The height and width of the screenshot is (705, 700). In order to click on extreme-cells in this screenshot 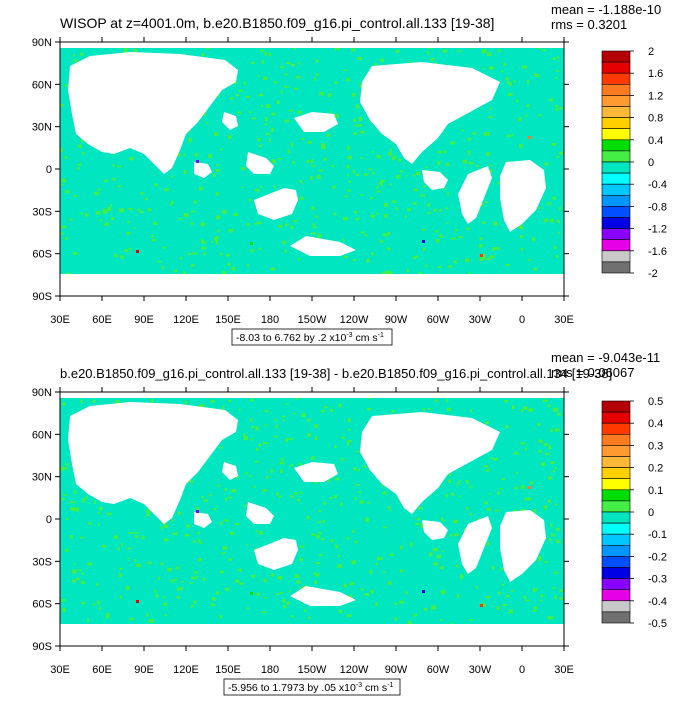, I will do `click(346, 546)`.